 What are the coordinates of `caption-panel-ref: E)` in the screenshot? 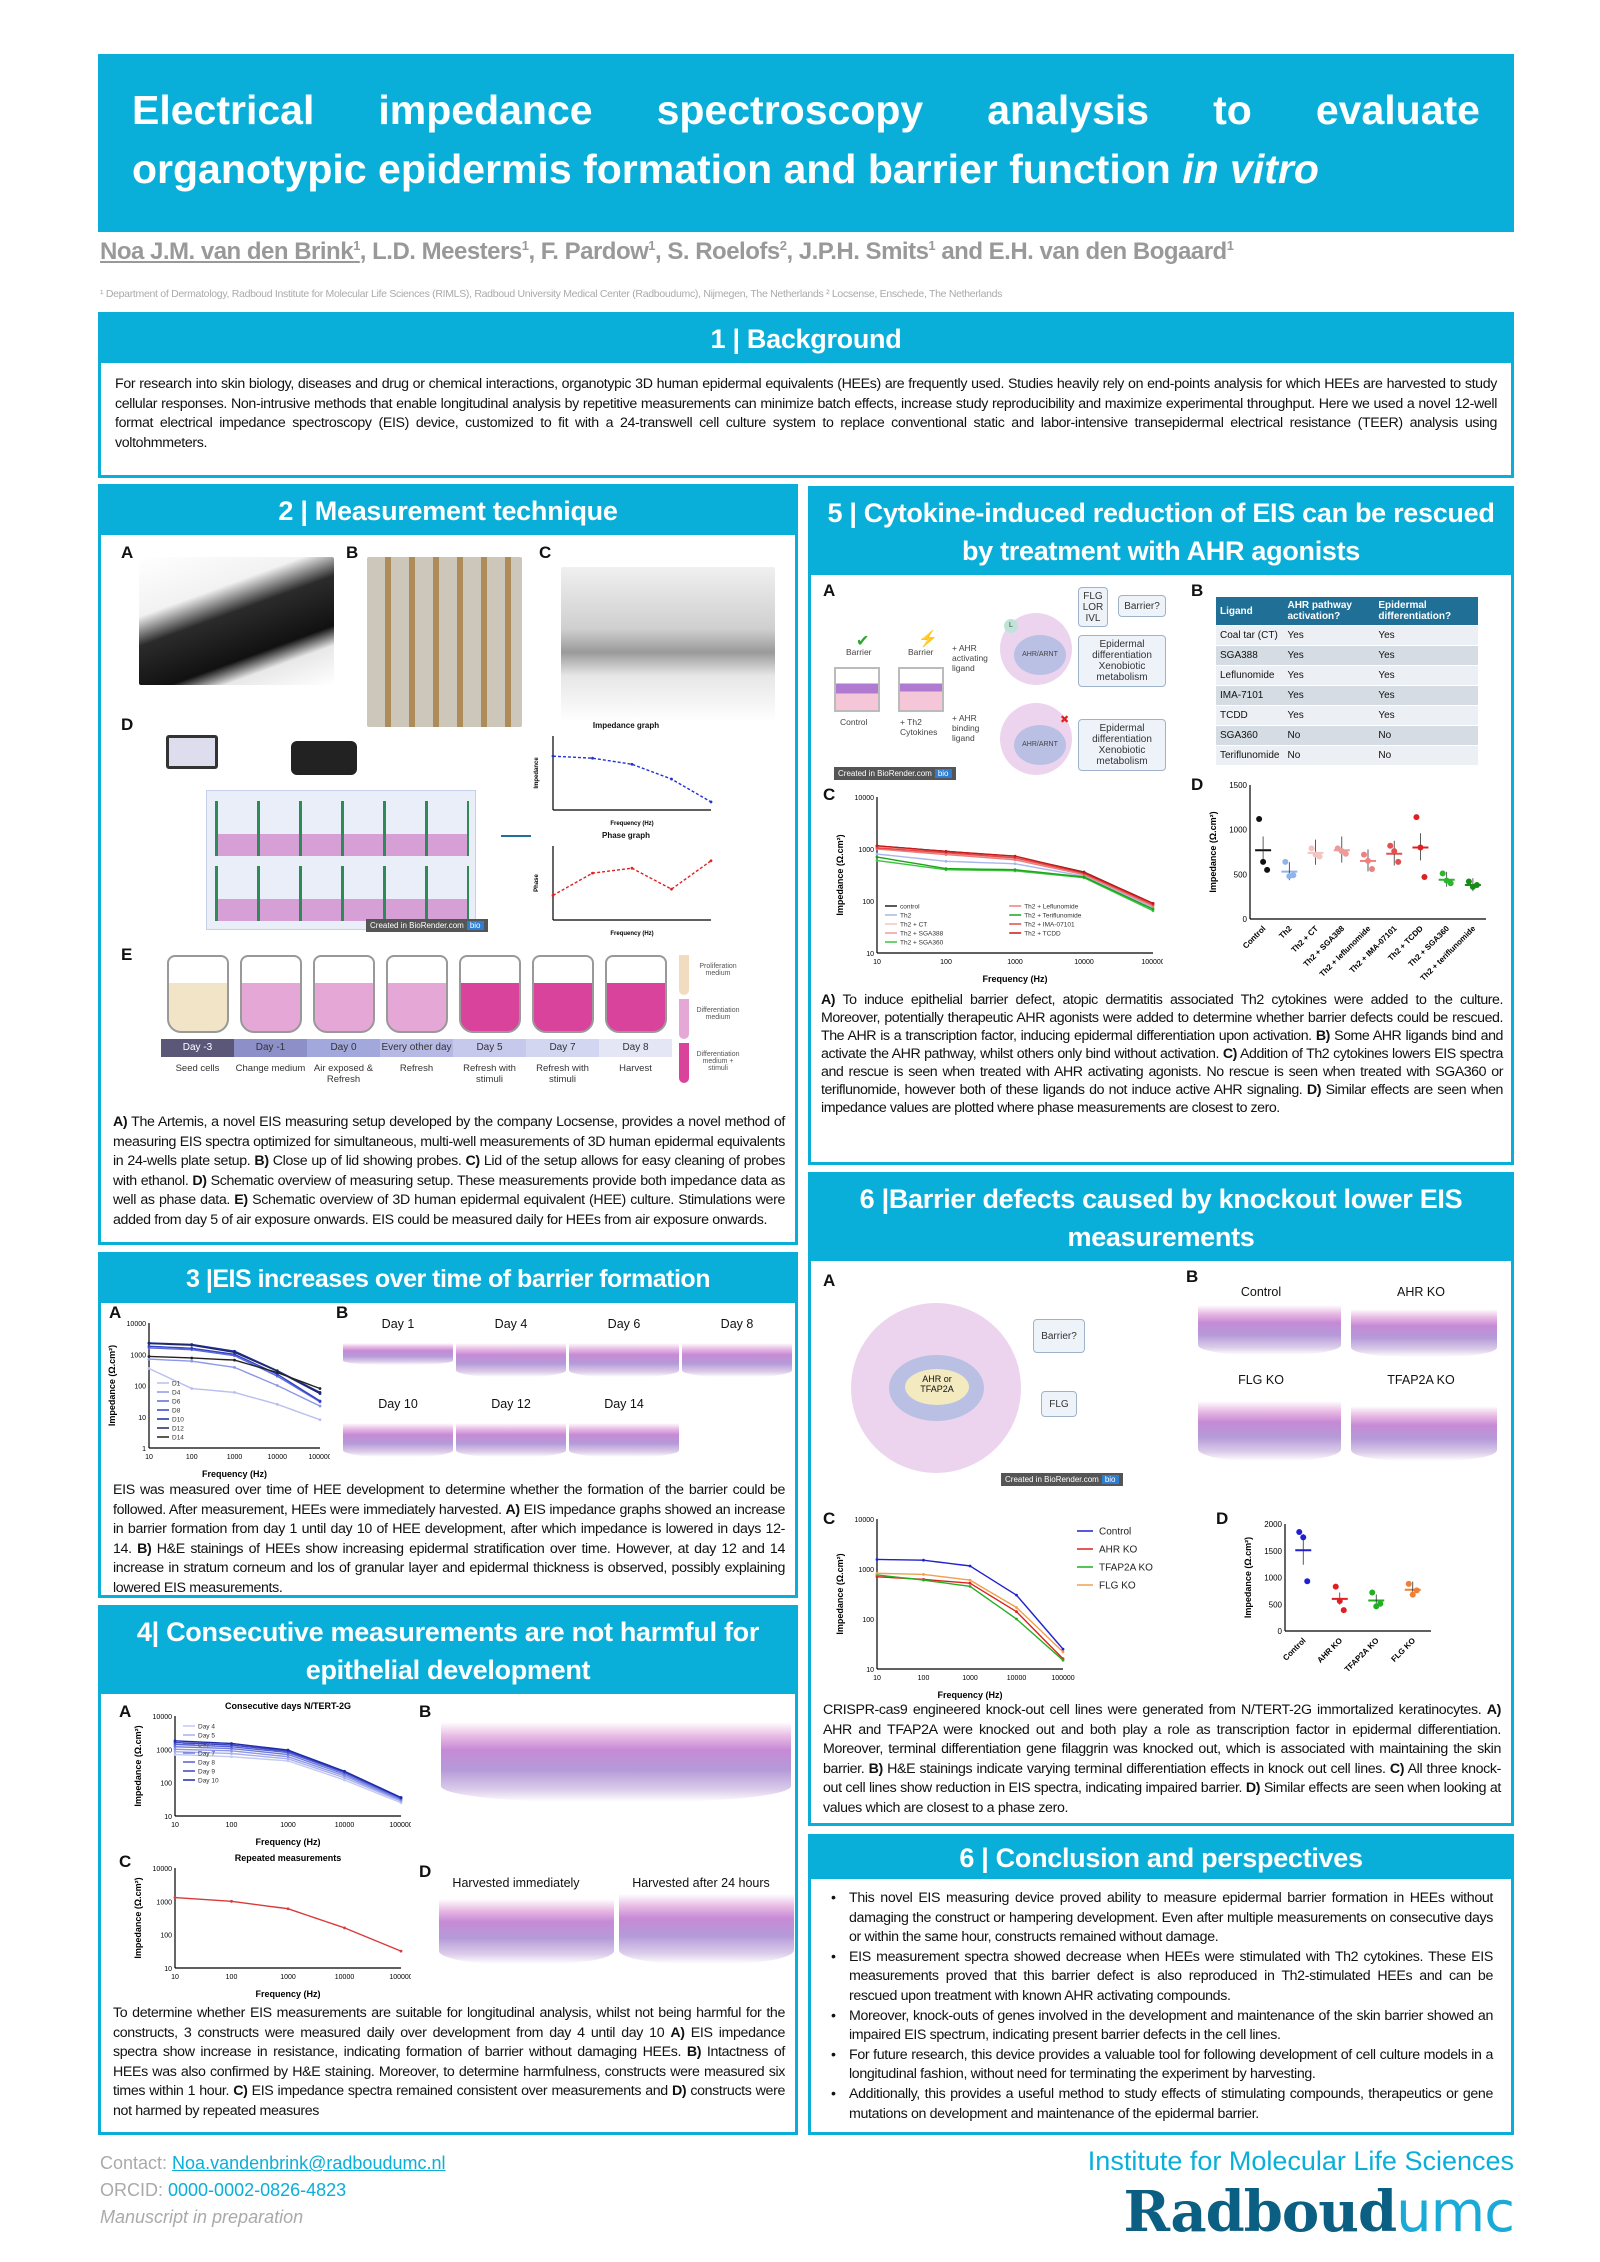 It's located at (241, 1200).